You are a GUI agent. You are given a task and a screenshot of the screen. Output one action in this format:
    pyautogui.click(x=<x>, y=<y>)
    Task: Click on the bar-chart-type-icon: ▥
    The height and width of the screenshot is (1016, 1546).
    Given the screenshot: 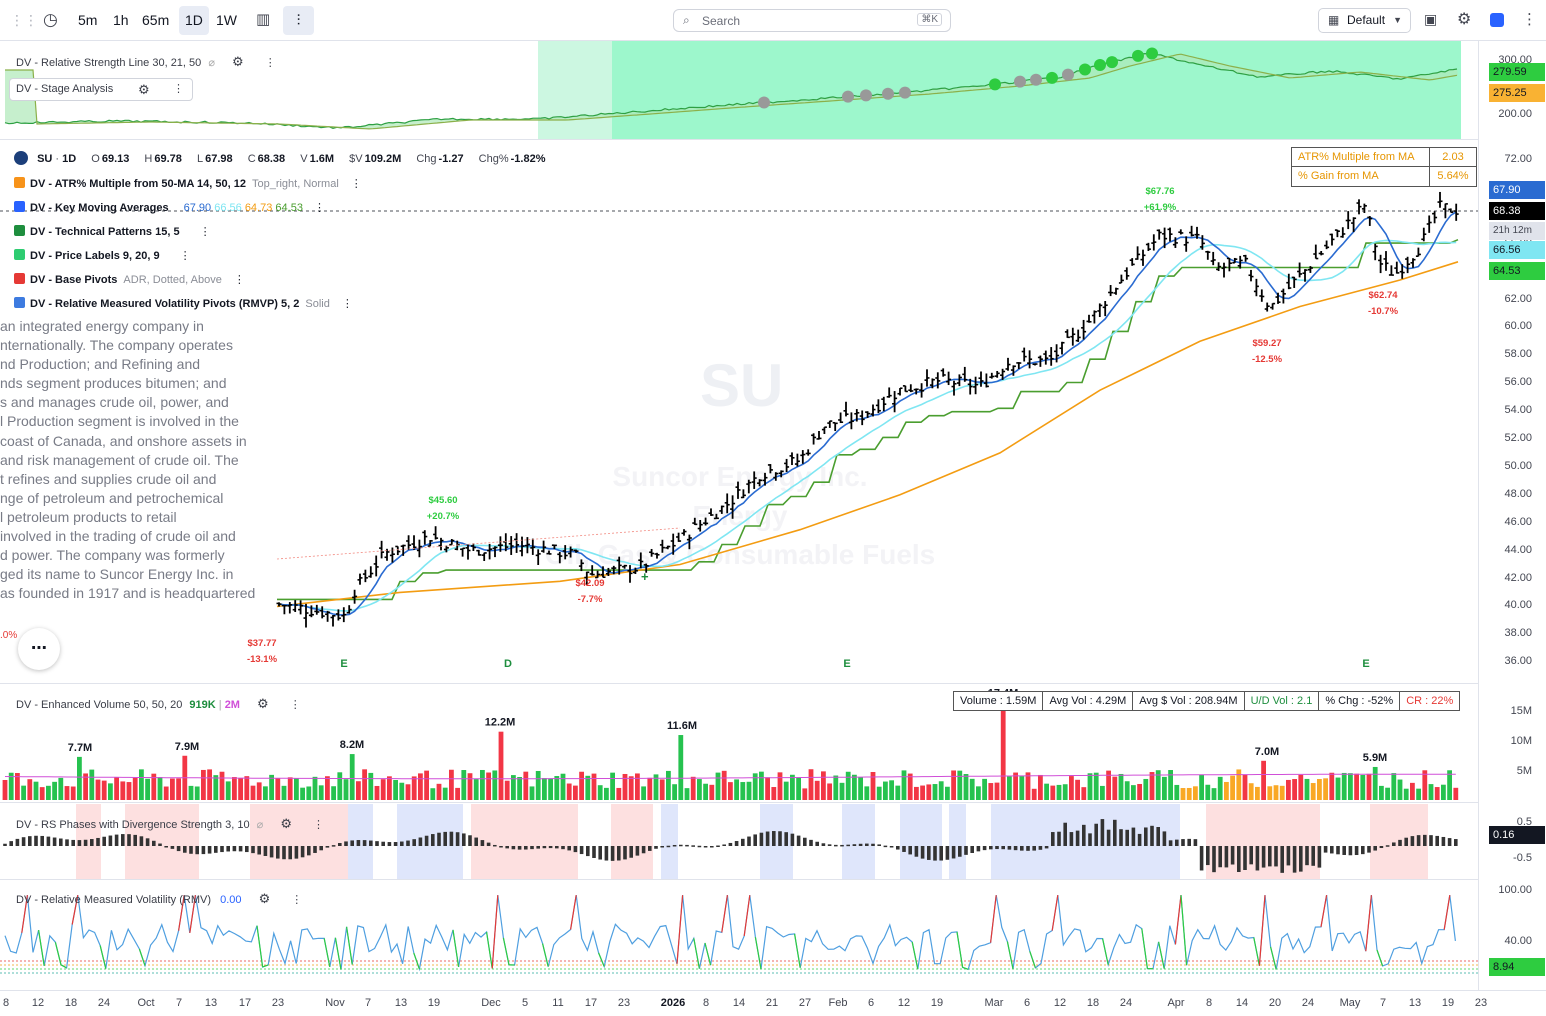 What is the action you would take?
    pyautogui.click(x=263, y=19)
    